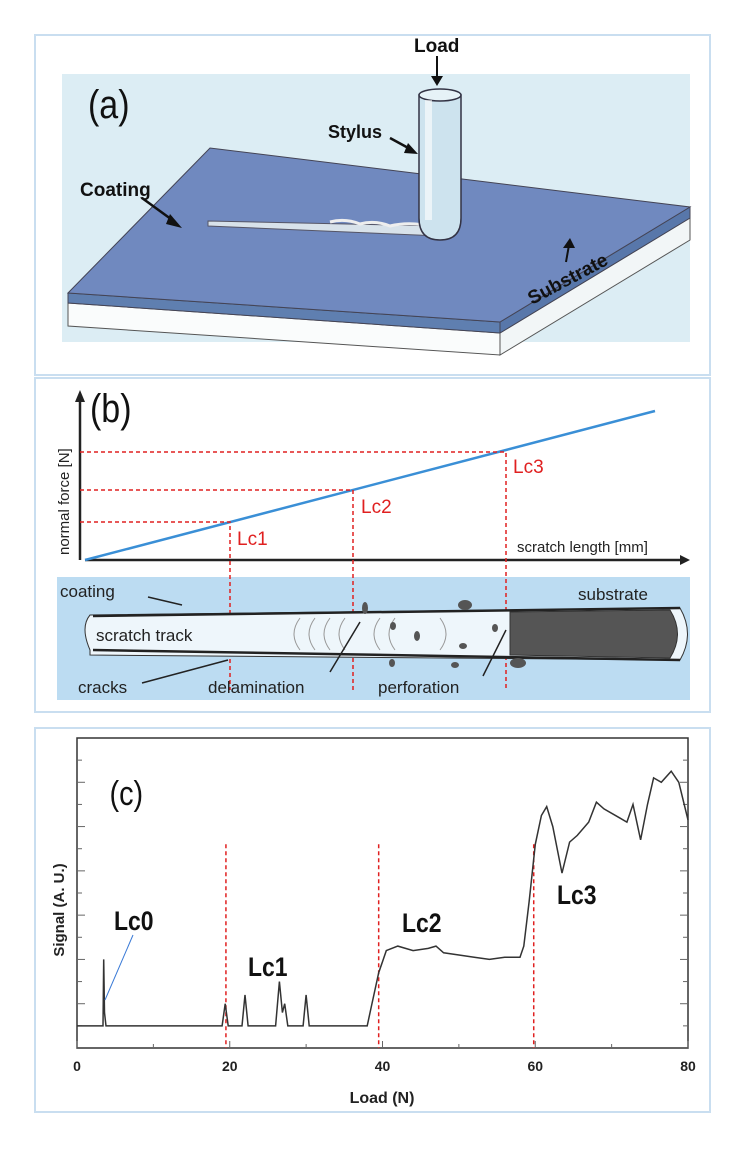 This screenshot has width=748, height=1152. I want to click on coating-track-label: coating, so click(87, 591).